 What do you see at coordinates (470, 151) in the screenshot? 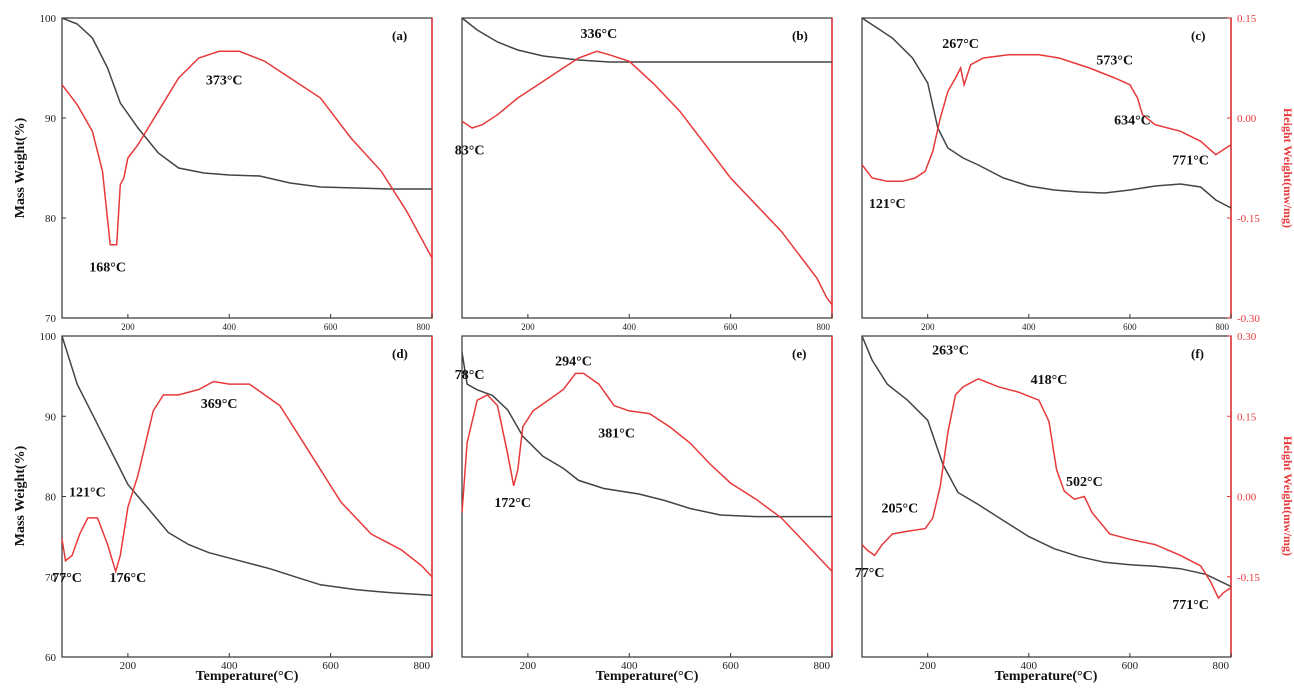
I see `peak-annotation: 83°C` at bounding box center [470, 151].